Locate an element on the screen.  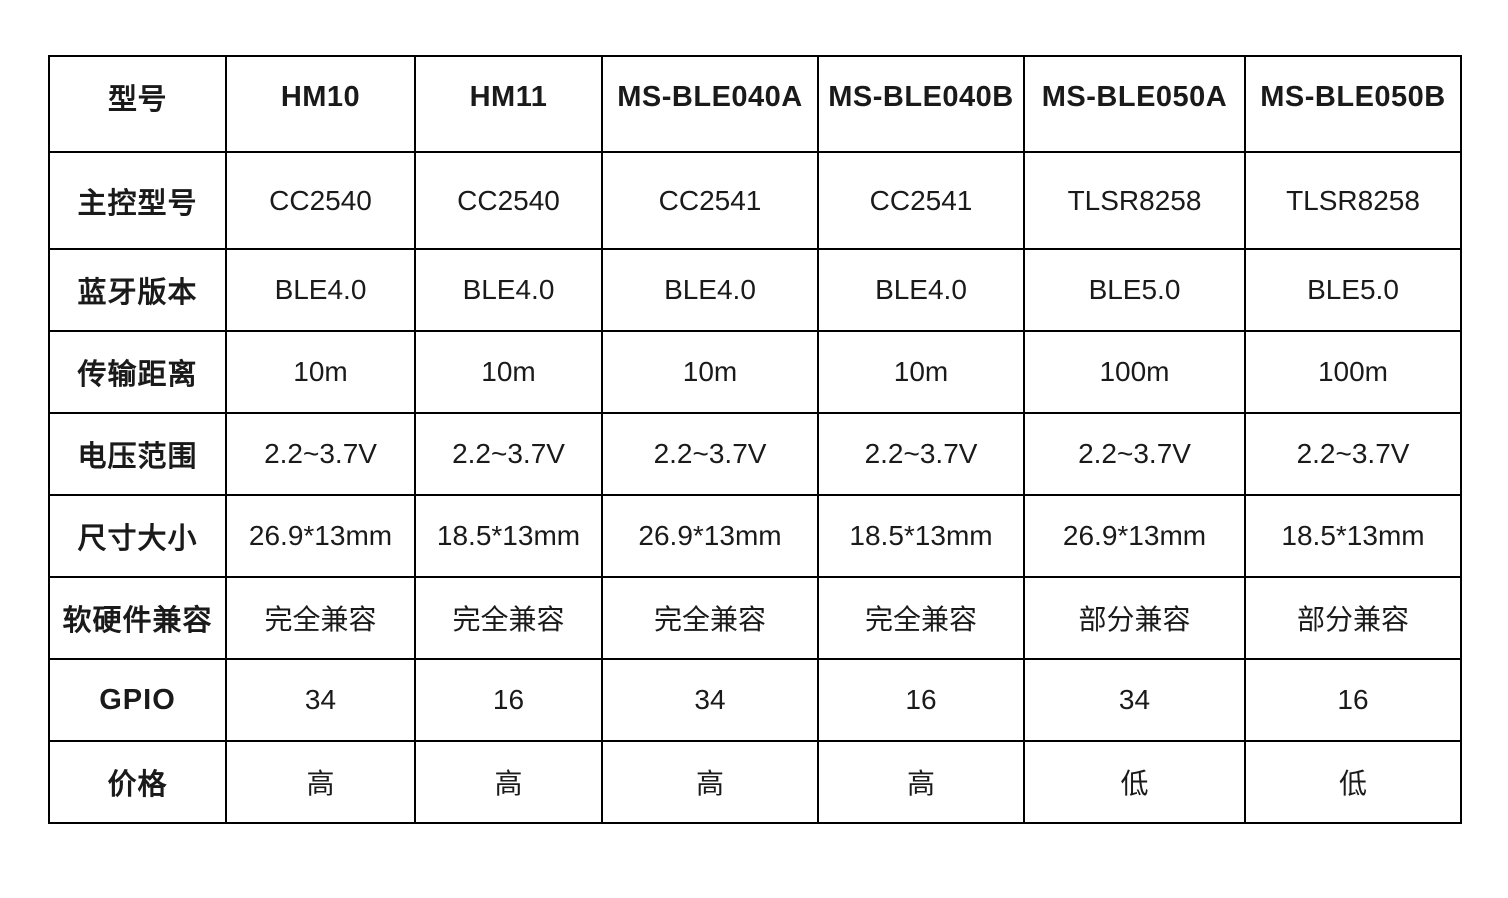
table-row-price: 价格 高 高 高 高 低 低 is located at coordinates (755, 782).